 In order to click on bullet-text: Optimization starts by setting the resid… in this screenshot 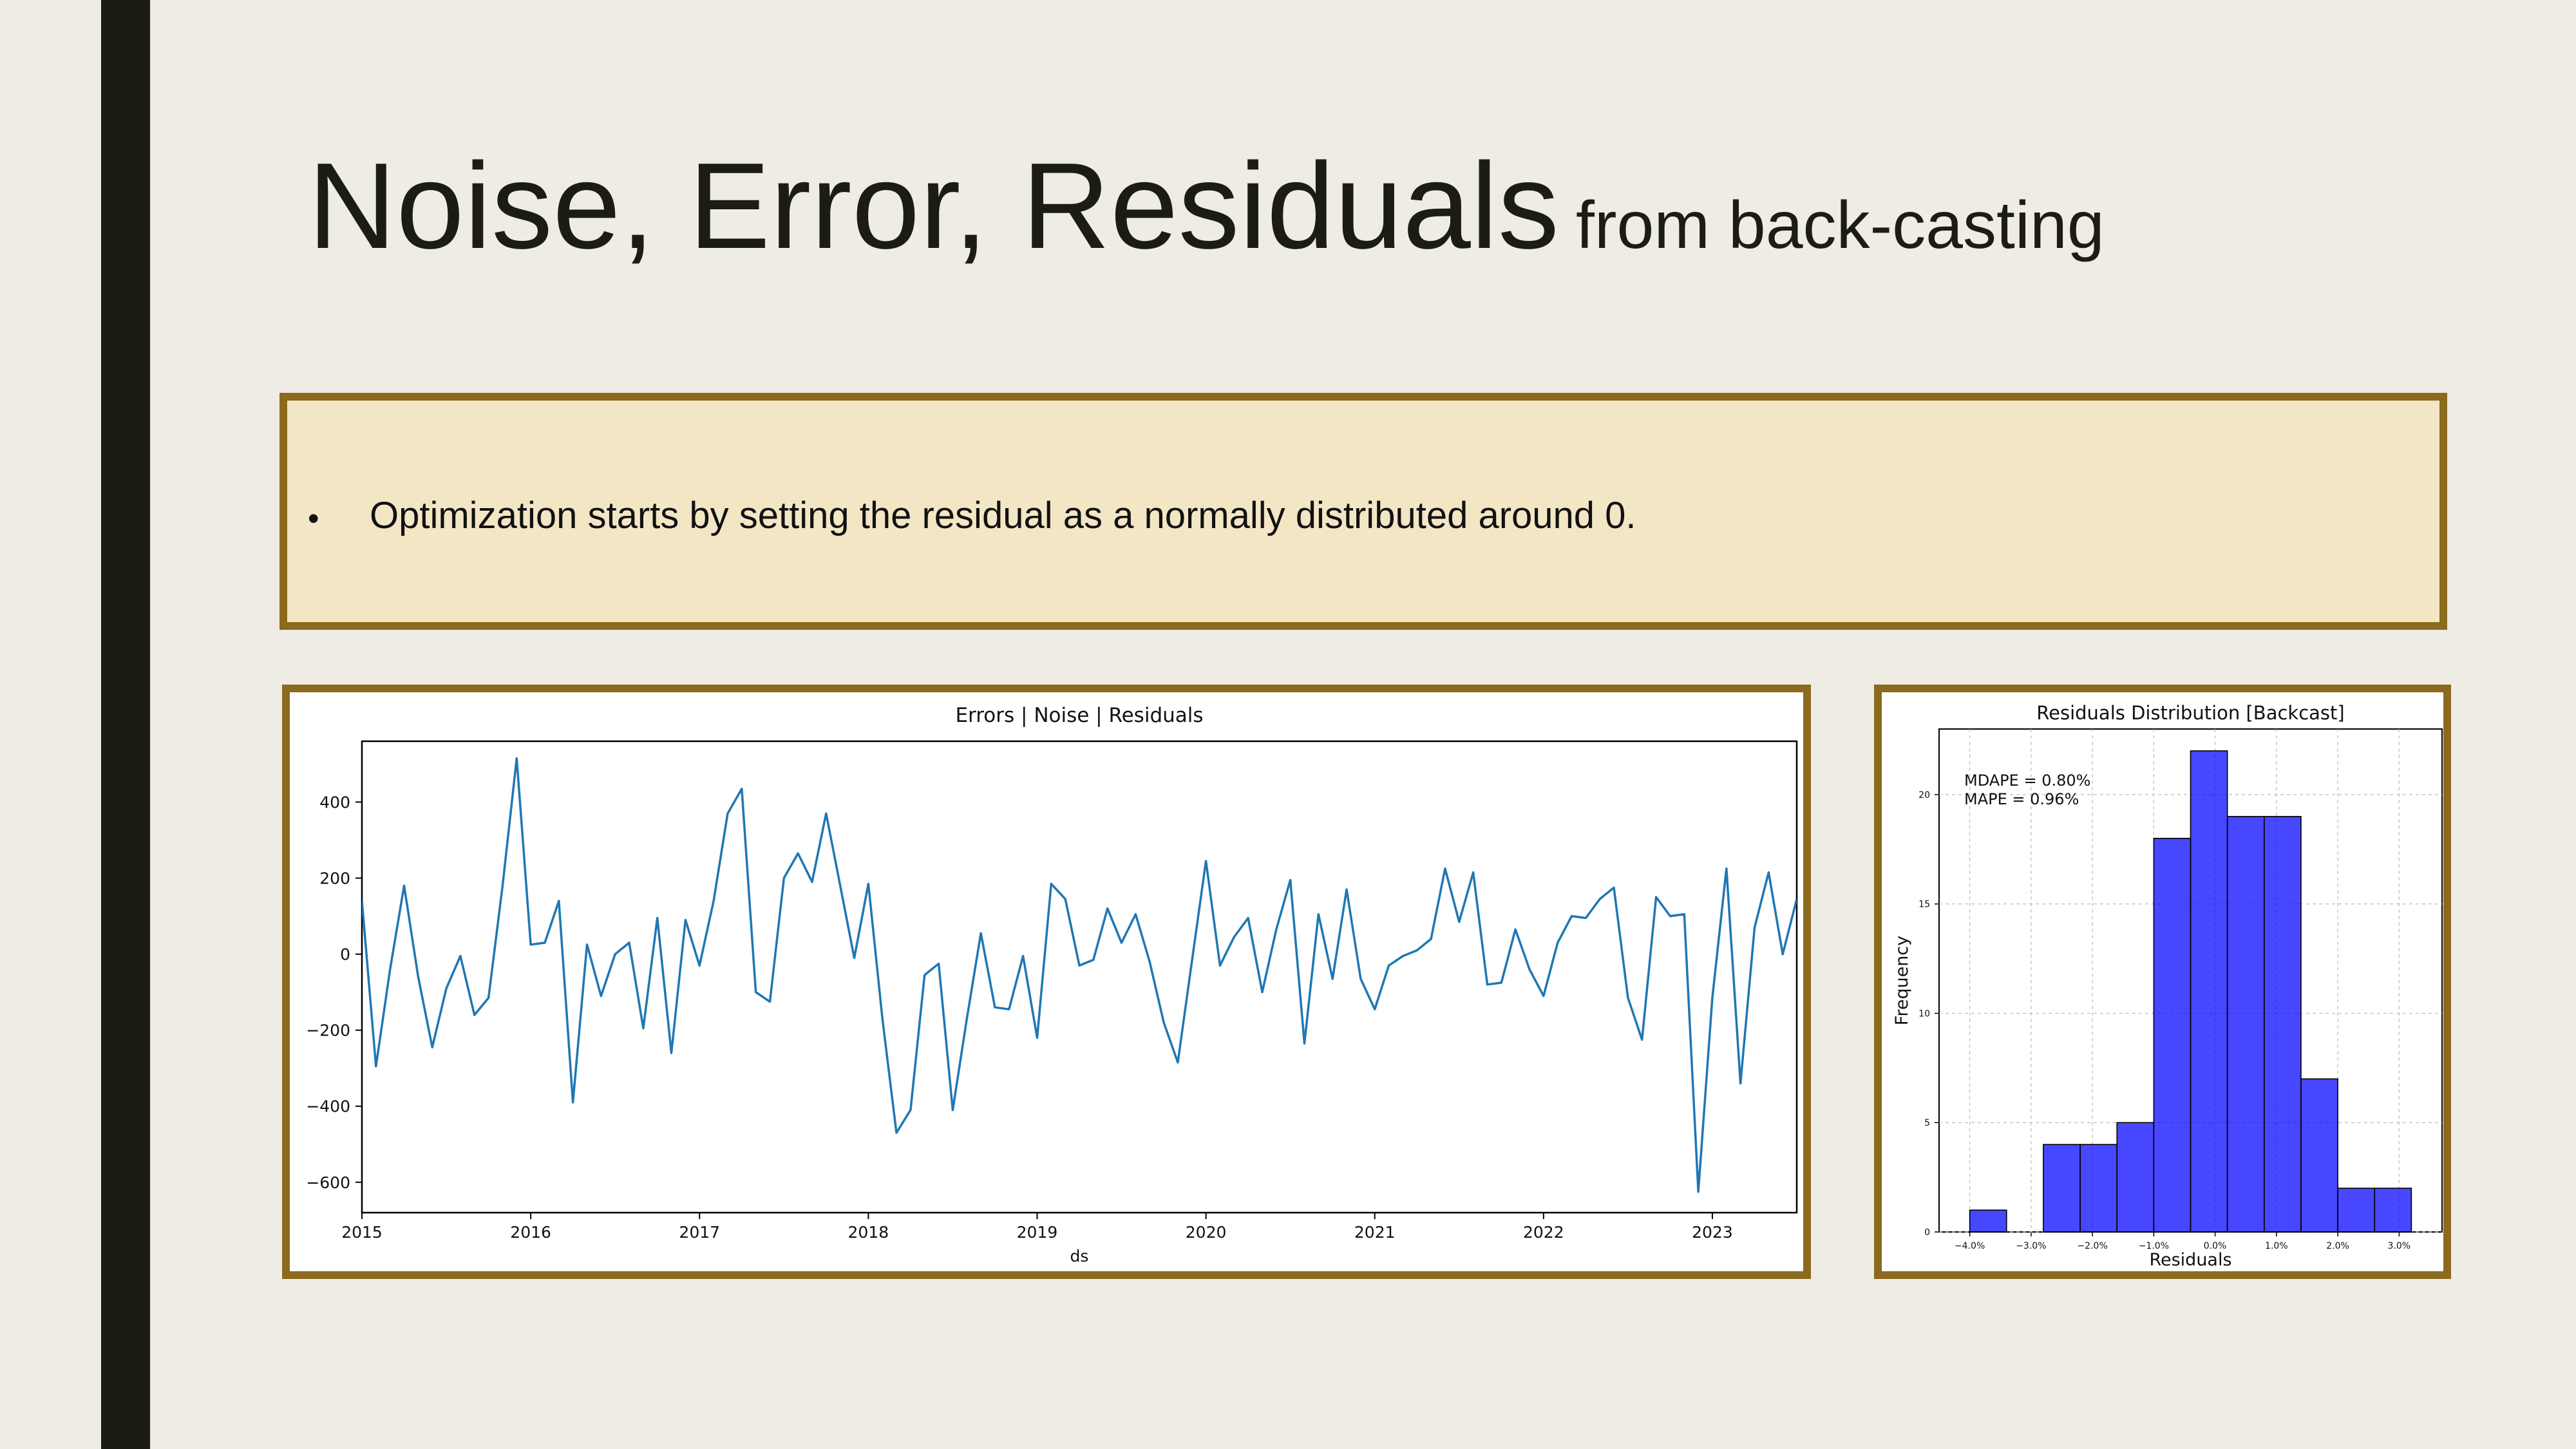, I will do `click(1003, 515)`.